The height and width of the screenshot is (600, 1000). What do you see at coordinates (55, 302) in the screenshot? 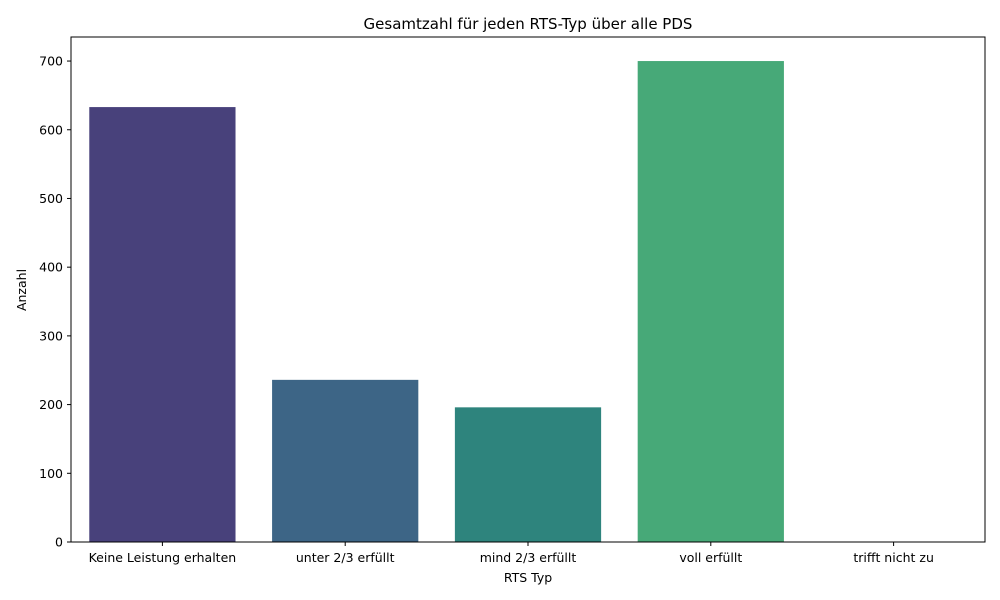
I see `y-axis-ticks: 0 100 200 300 400 500 600 700` at bounding box center [55, 302].